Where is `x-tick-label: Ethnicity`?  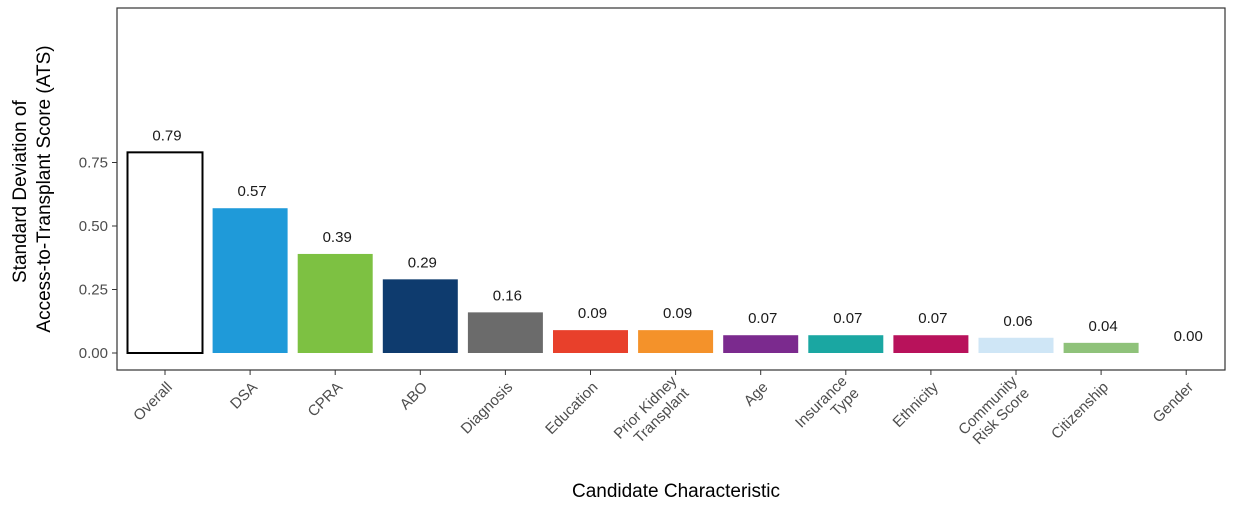
x-tick-label: Ethnicity is located at coordinates (916, 404).